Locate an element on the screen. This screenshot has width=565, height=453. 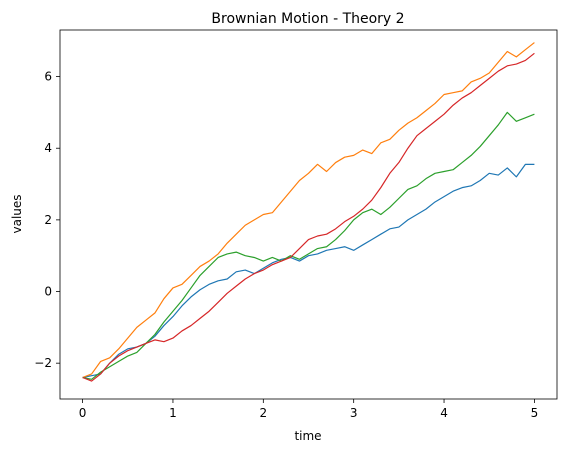
x-tick-label: 0 is located at coordinates (83, 413).